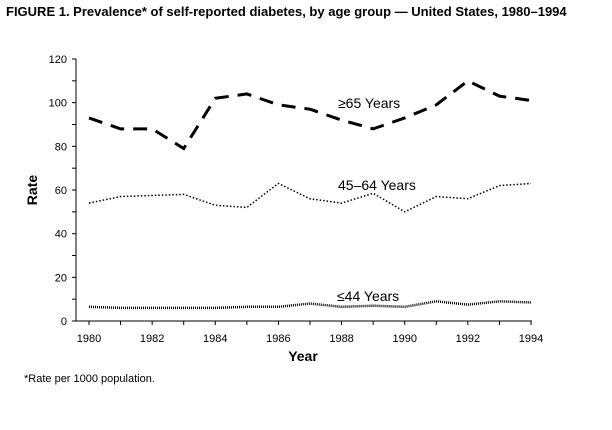  Describe the element at coordinates (64, 322) in the screenshot. I see `y-tick-label: 0` at that location.